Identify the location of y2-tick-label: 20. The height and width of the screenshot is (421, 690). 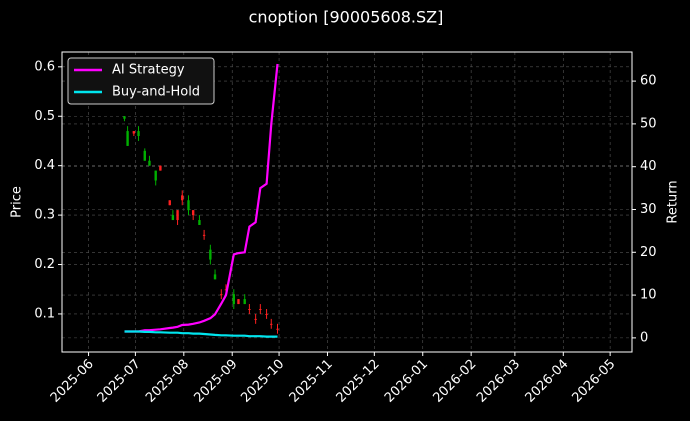
(648, 252).